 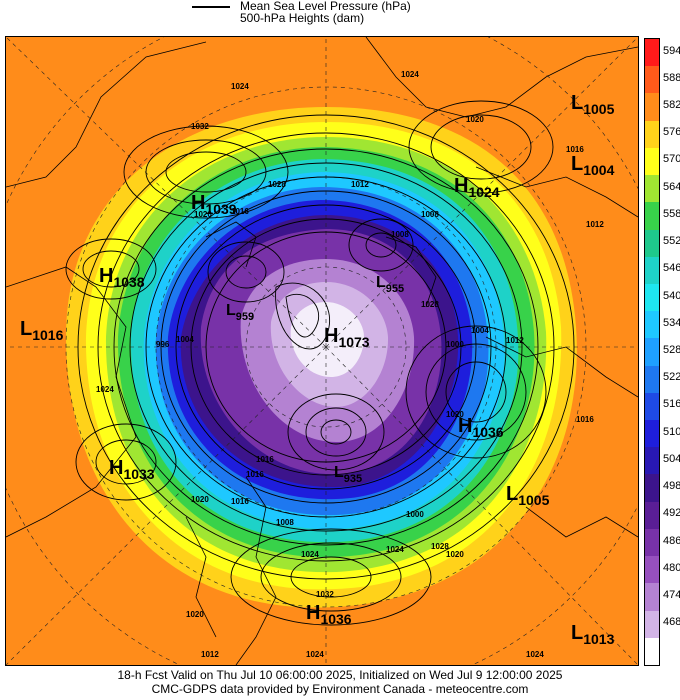 I want to click on colorbar-label: 594, so click(x=671, y=50).